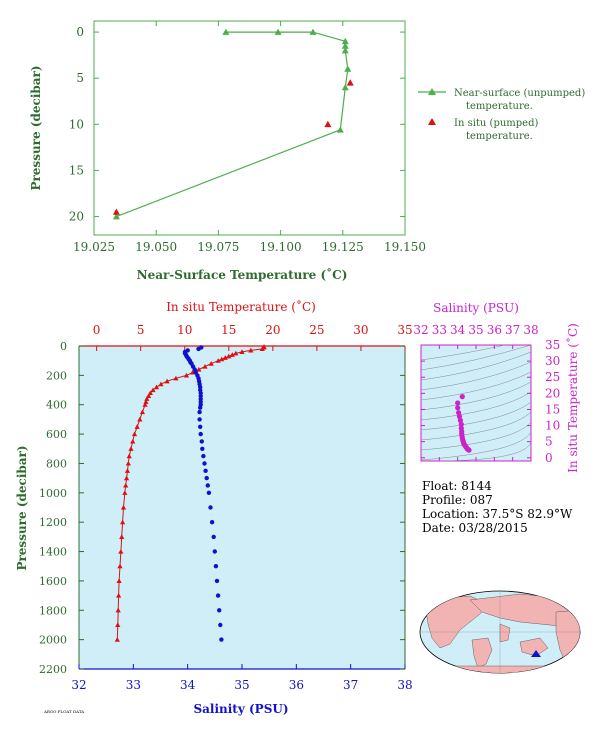 The image size is (601, 732). Describe the element at coordinates (552, 393) in the screenshot. I see `ts-y-tick-label: 20` at that location.